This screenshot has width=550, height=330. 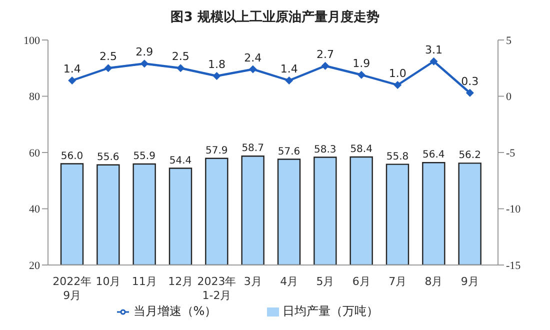 I want to click on y-tick-label: 40, so click(x=34, y=210).